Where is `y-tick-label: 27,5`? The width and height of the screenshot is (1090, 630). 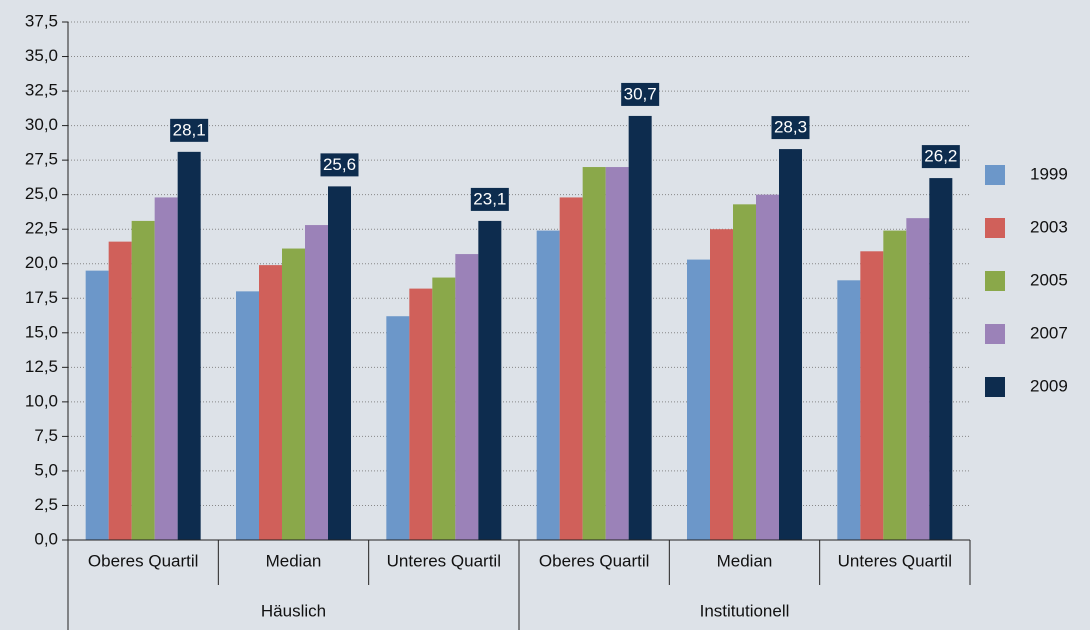
y-tick-label: 27,5 is located at coordinates (41, 159).